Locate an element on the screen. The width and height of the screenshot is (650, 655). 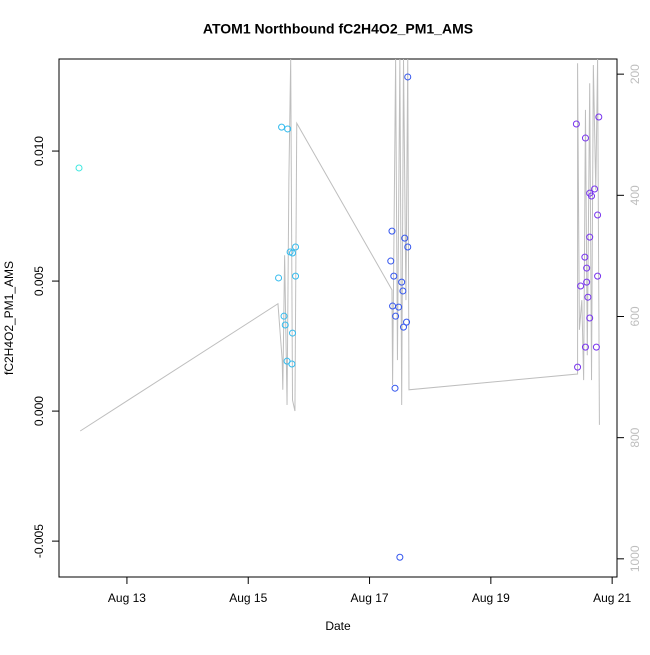
y2-tick-label: 800 is located at coordinates (635, 437).